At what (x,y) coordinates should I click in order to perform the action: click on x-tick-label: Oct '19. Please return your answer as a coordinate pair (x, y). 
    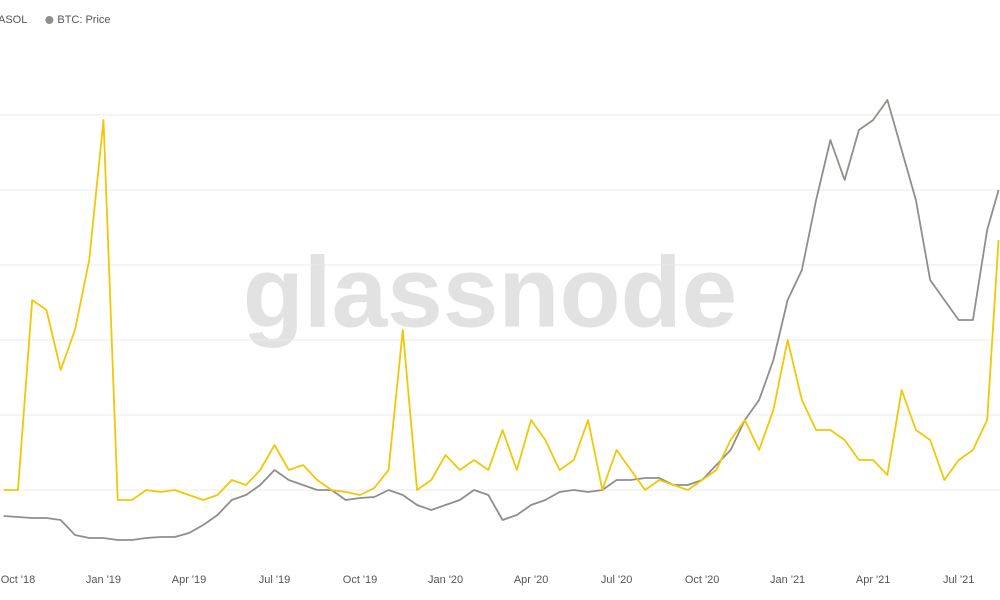
    Looking at the image, I should click on (360, 580).